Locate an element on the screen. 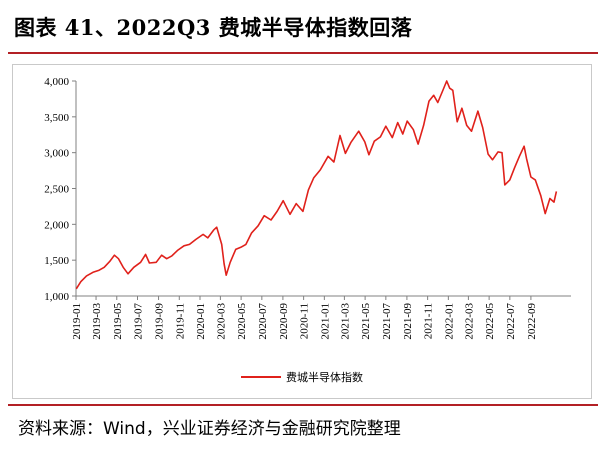 The image size is (607, 461). x-tick-label: 2019-01 is located at coordinates (77, 321).